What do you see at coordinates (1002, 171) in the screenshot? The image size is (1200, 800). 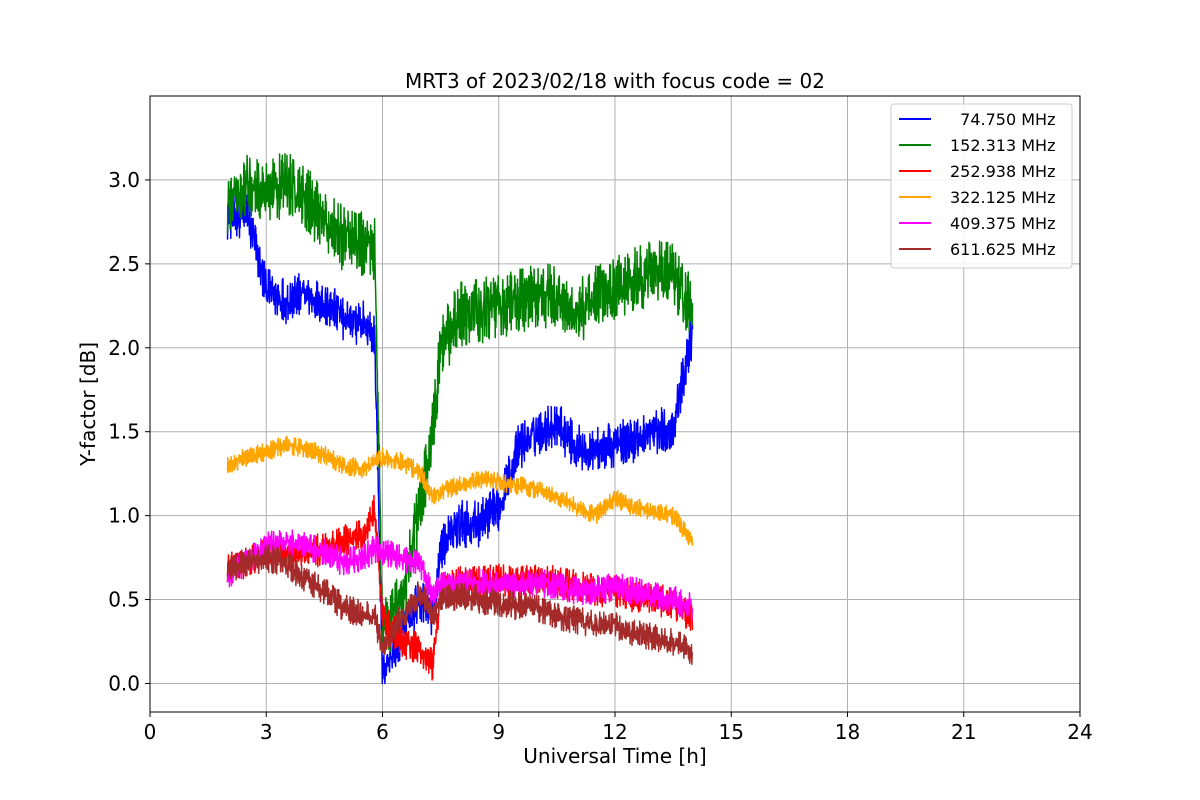 I see `legend-label: 252.938 MHz` at bounding box center [1002, 171].